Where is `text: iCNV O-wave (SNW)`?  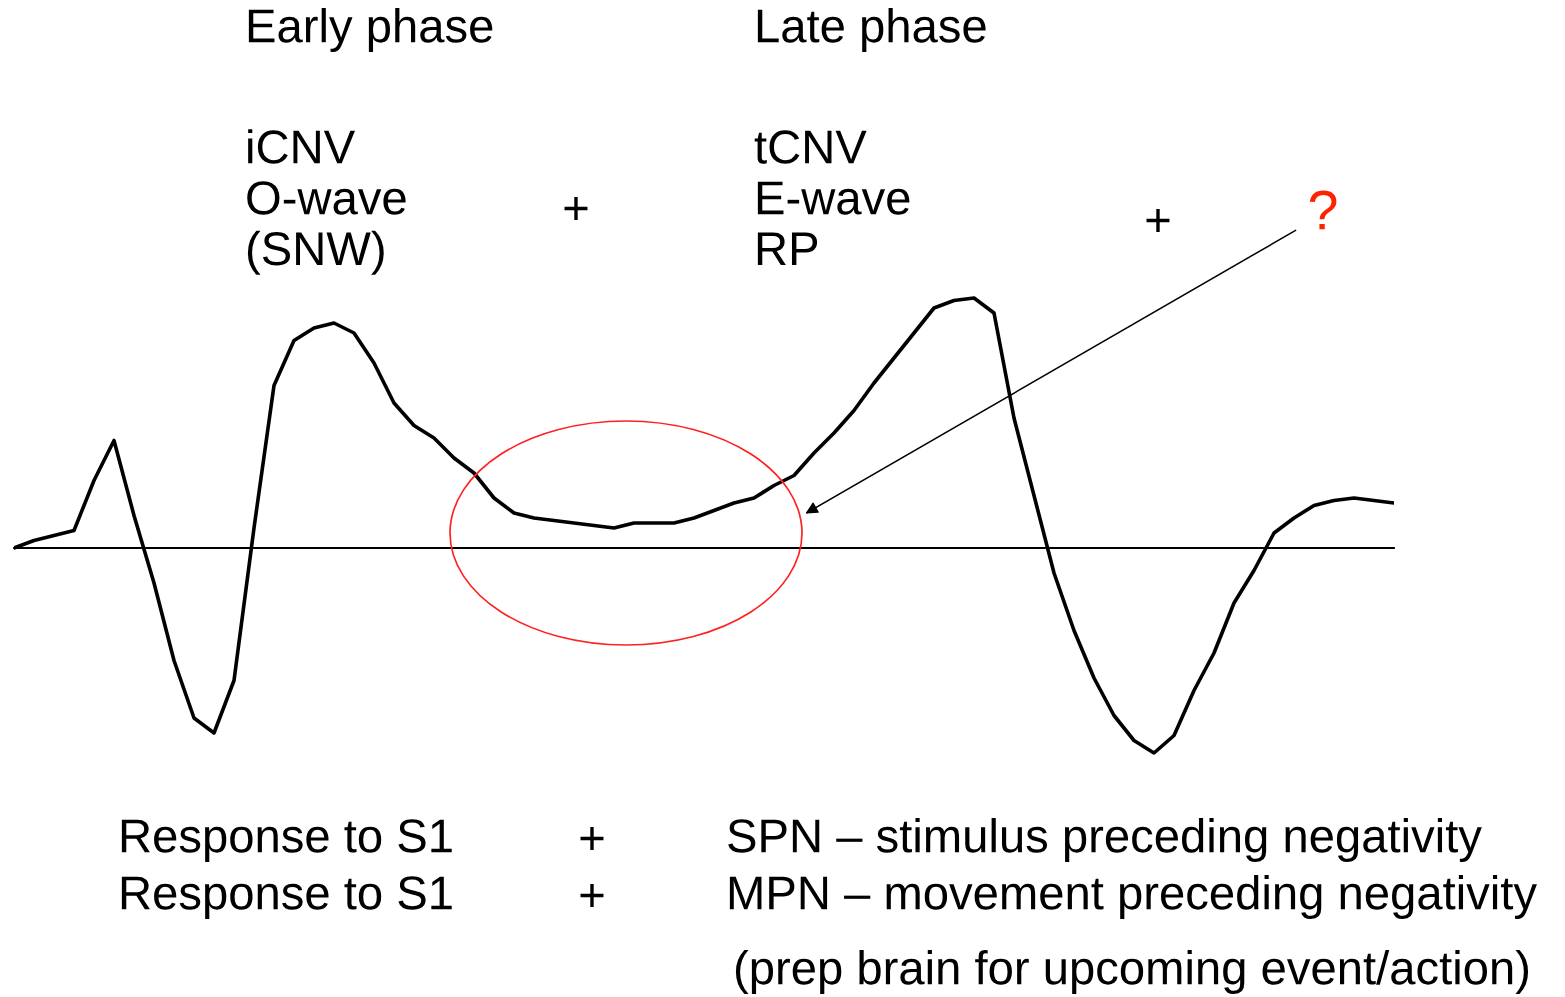
text: iCNV O-wave (SNW) is located at coordinates (326, 202).